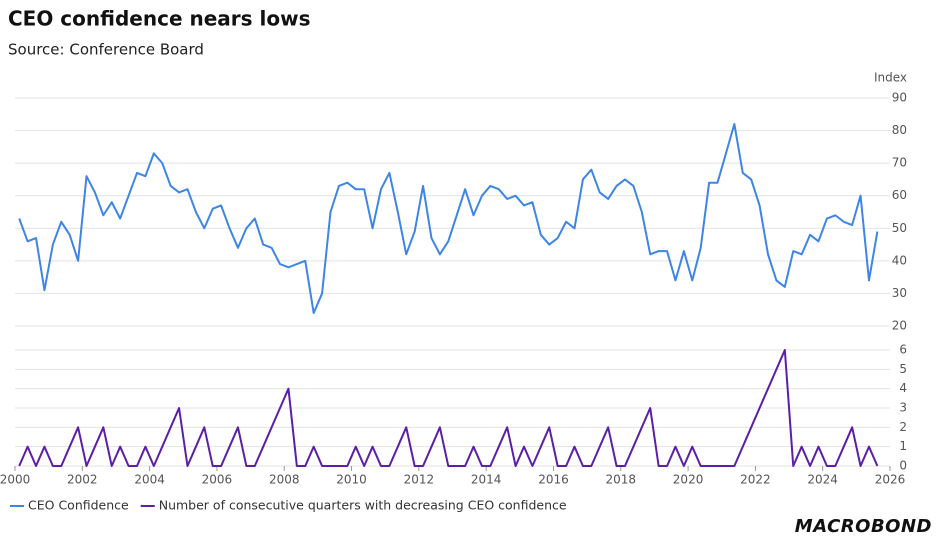 This screenshot has height=543, width=940. I want to click on y-tick-label: 60, so click(899, 195).